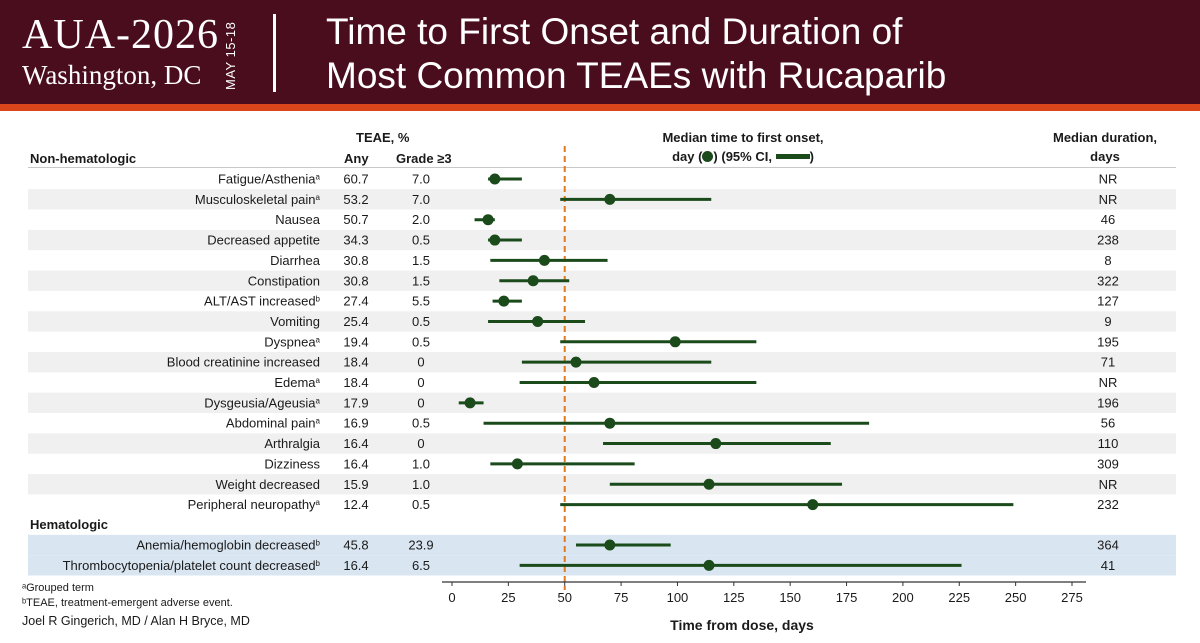  Describe the element at coordinates (742, 625) in the screenshot. I see `x-axis-label: Time from dose, days` at that location.